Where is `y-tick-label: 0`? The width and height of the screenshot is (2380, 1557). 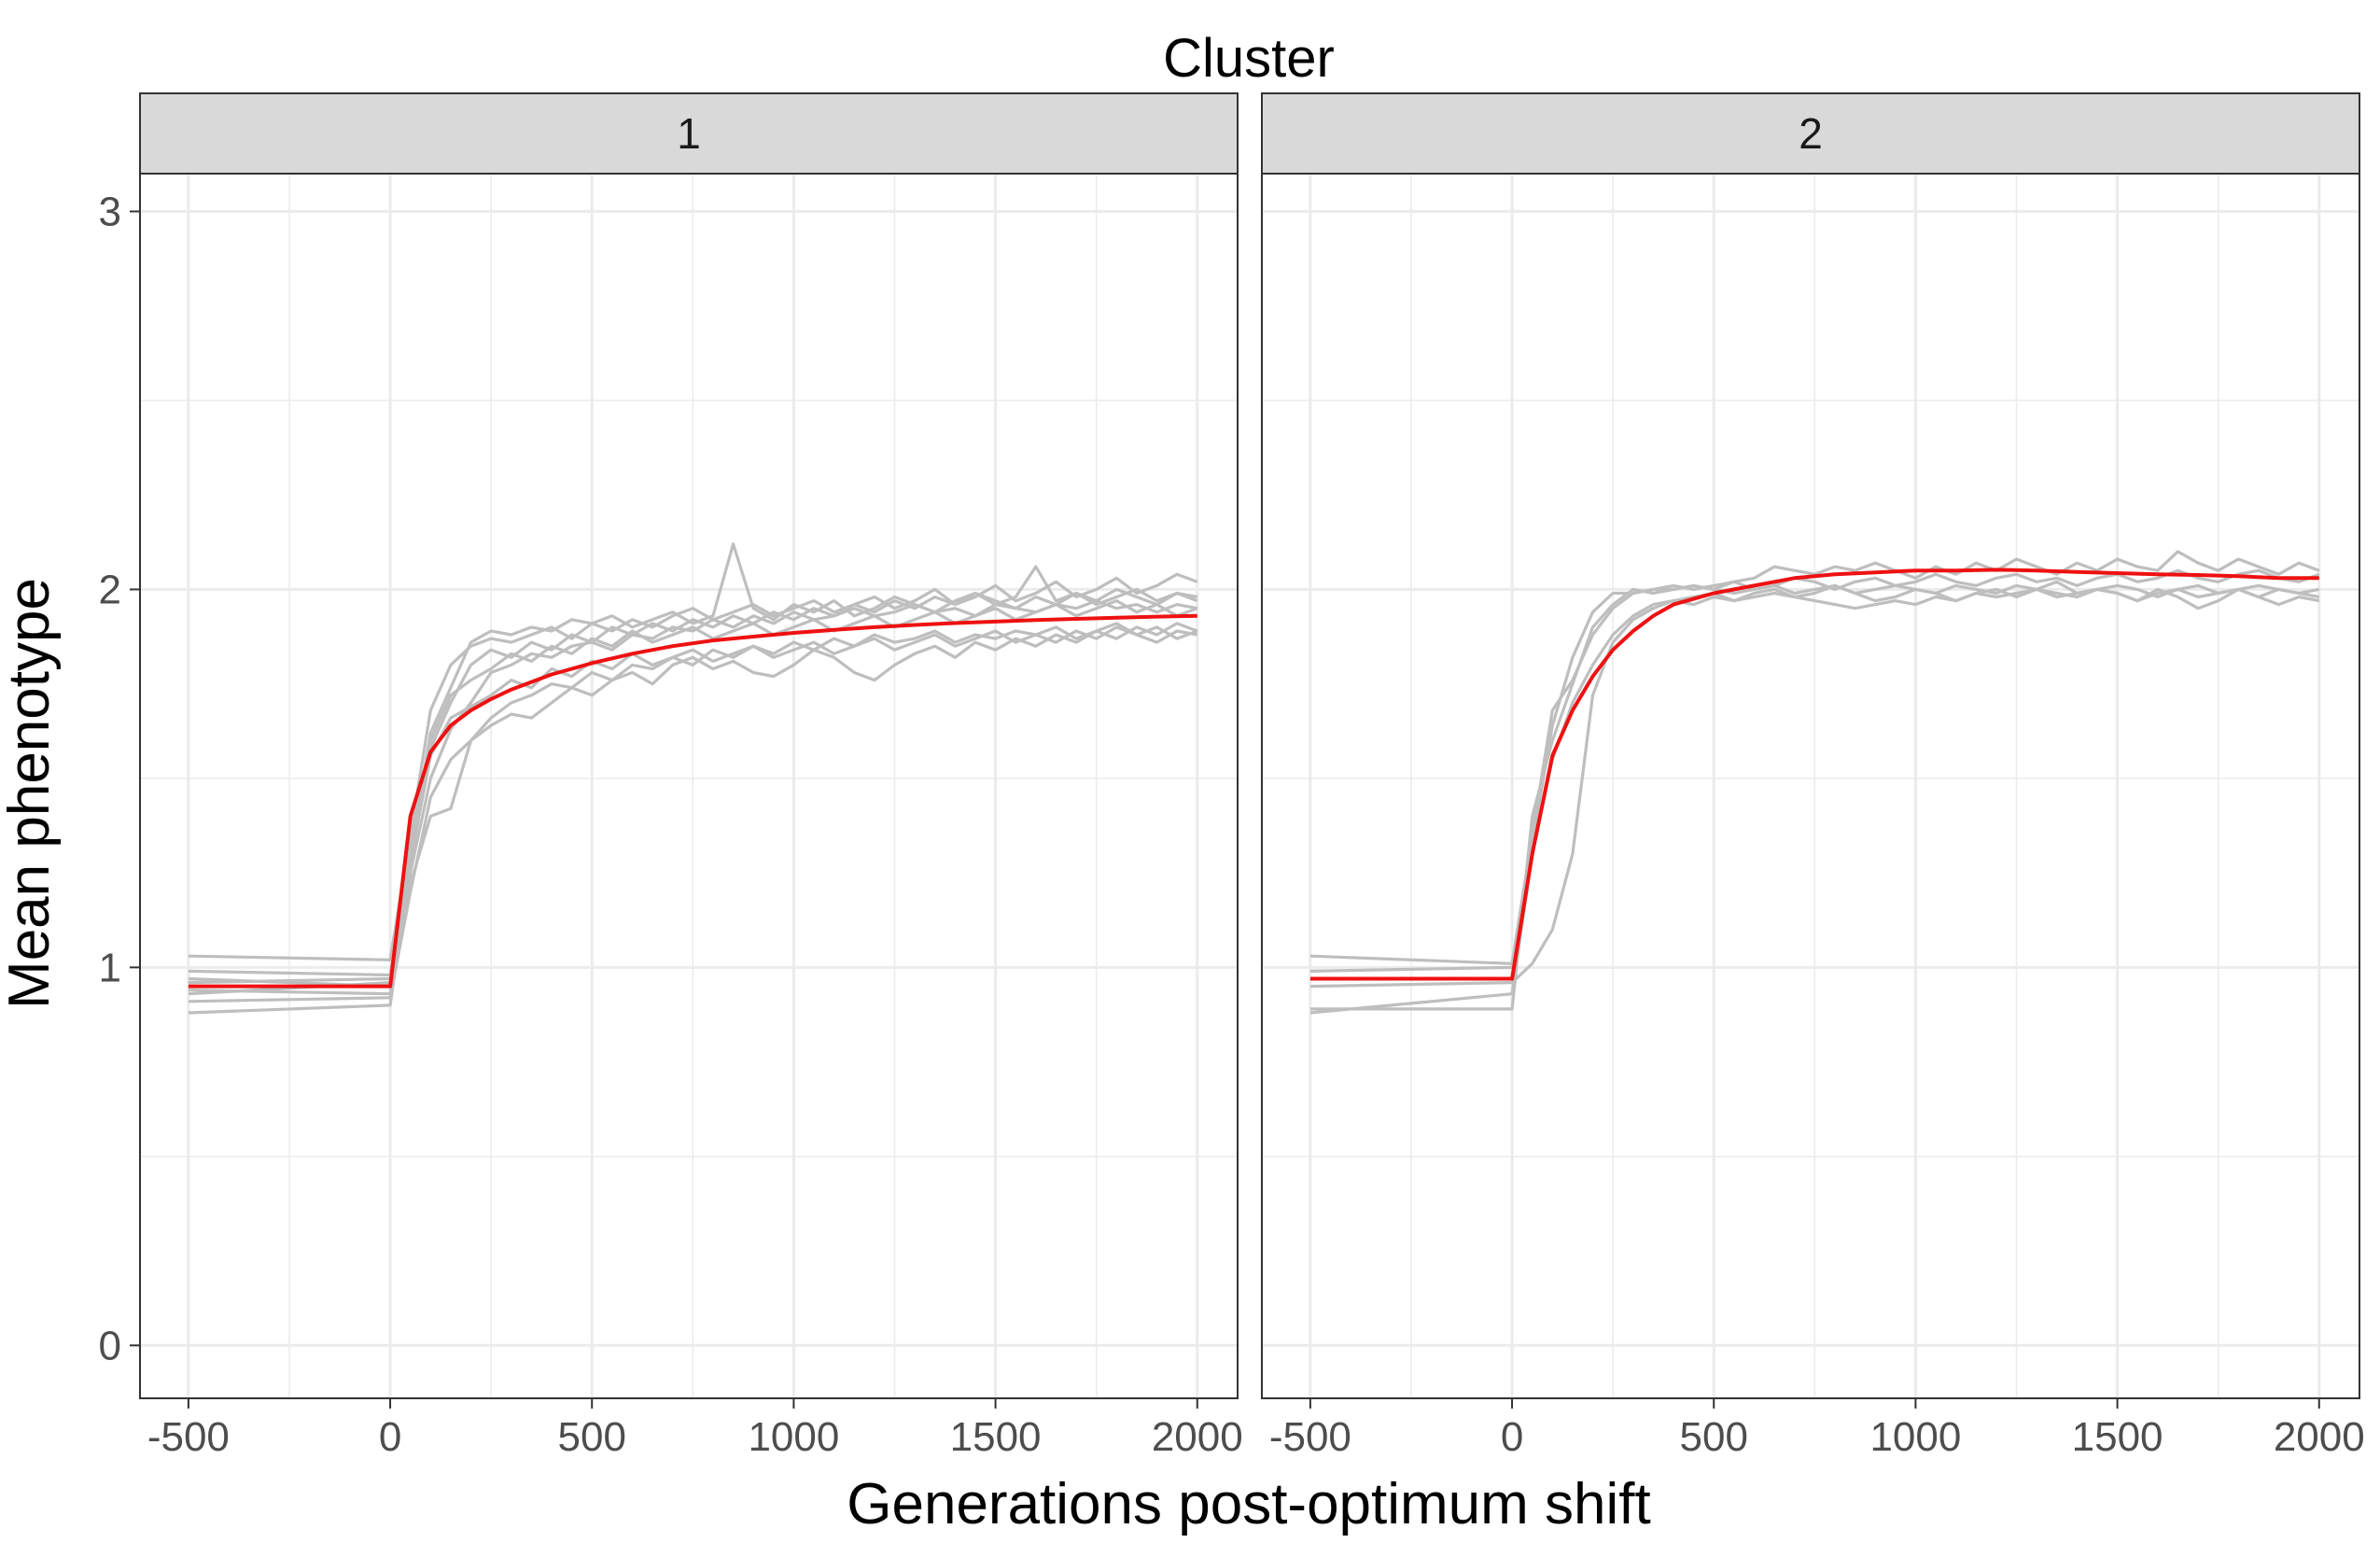 y-tick-label: 0 is located at coordinates (110, 1345).